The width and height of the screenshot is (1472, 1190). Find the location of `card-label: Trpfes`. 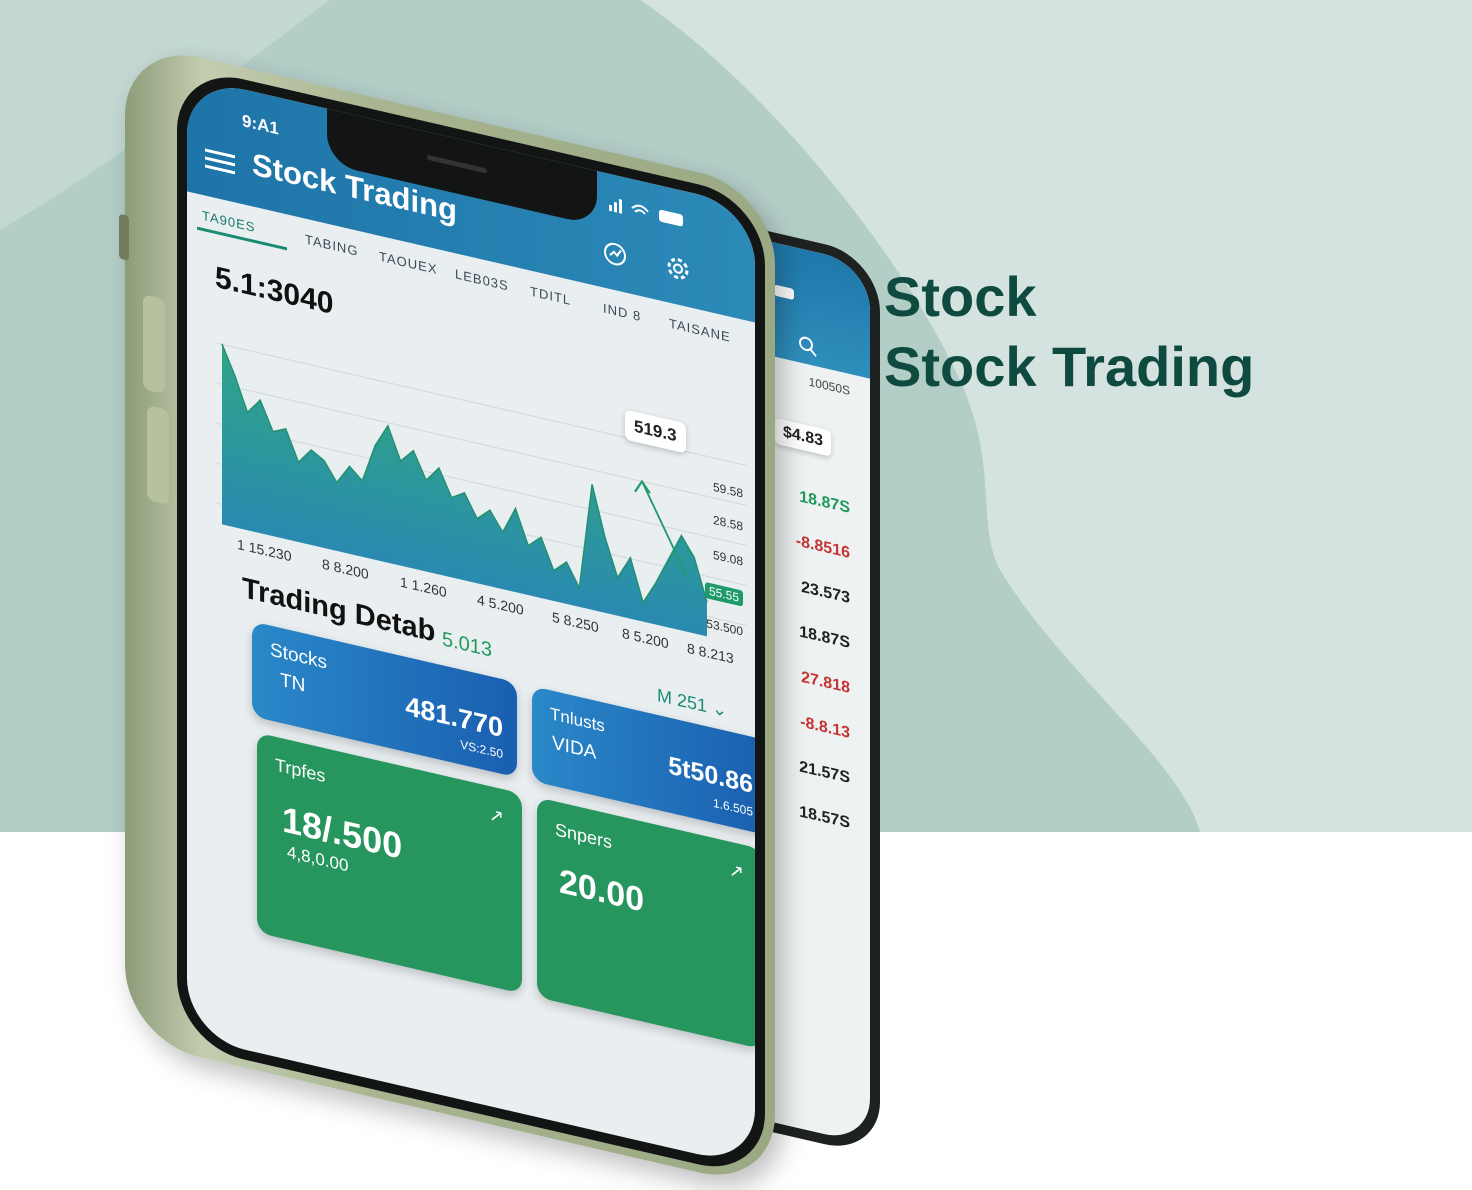

card-label: Trpfes is located at coordinates (300, 770).